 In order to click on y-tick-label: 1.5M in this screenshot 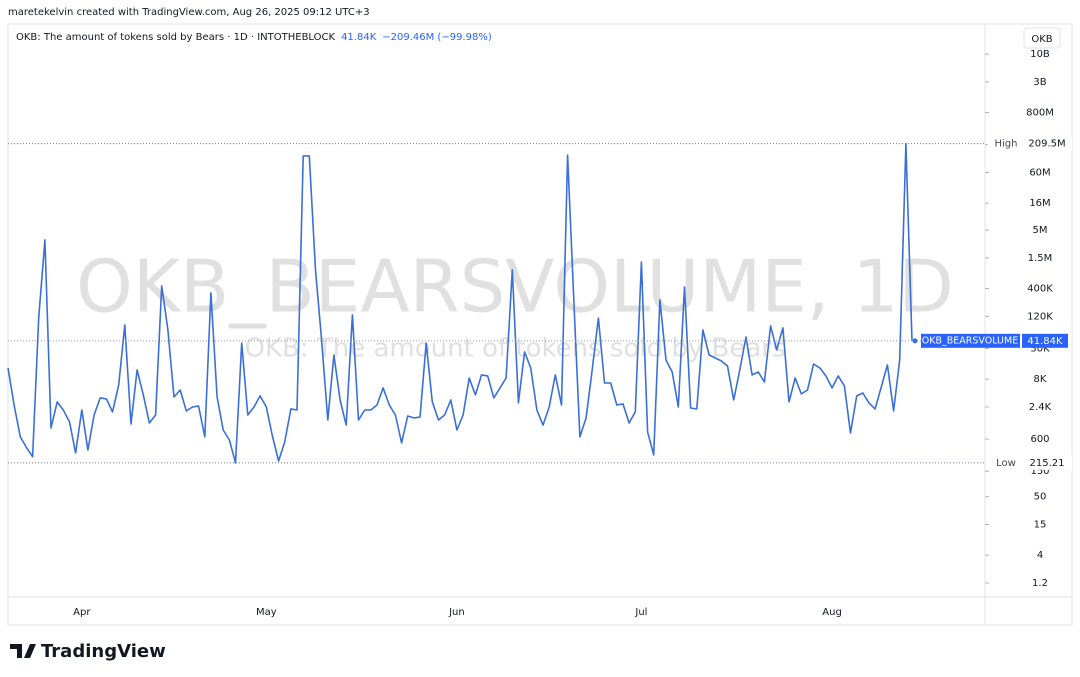, I will do `click(1040, 258)`.